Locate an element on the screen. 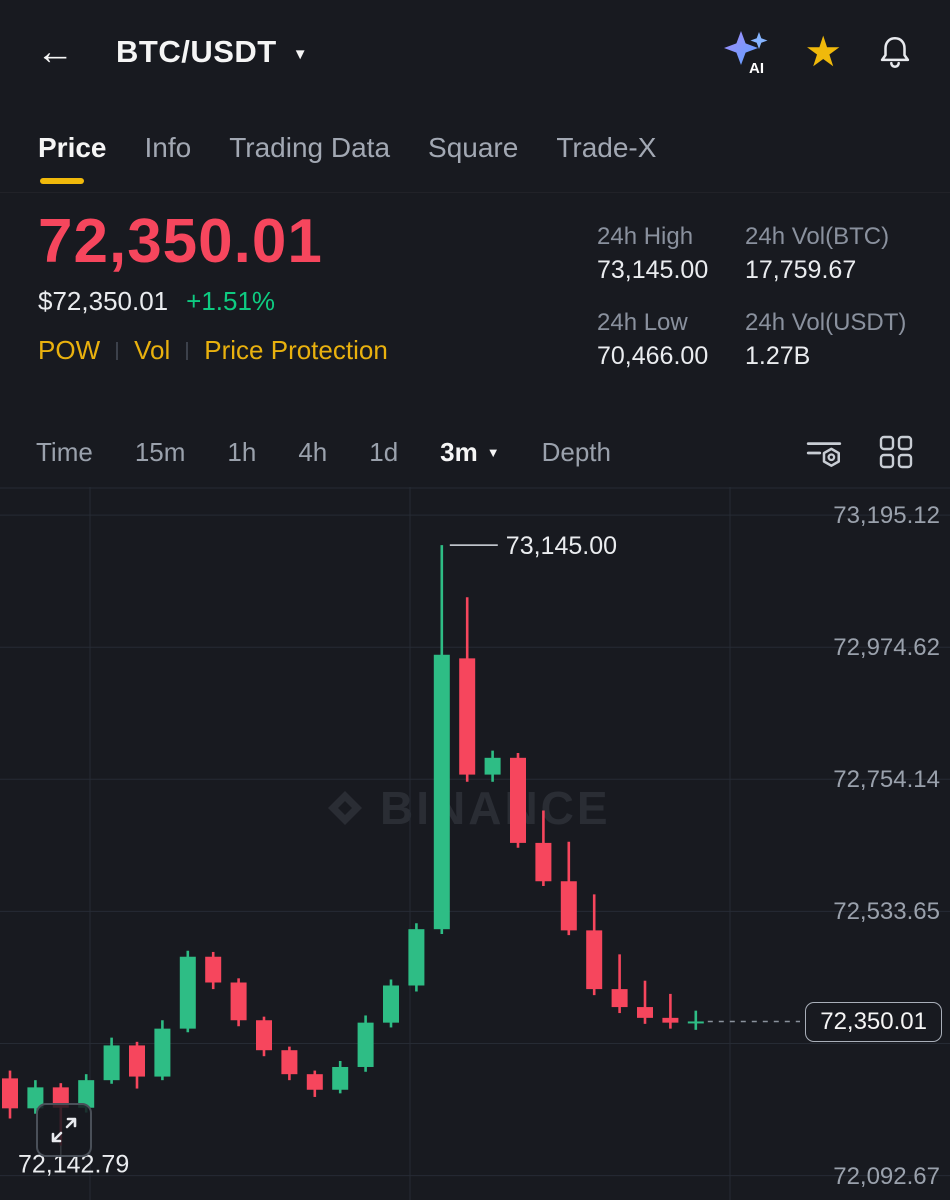 Image resolution: width=950 pixels, height=1200 pixels. interval-15m: 15m is located at coordinates (160, 451).